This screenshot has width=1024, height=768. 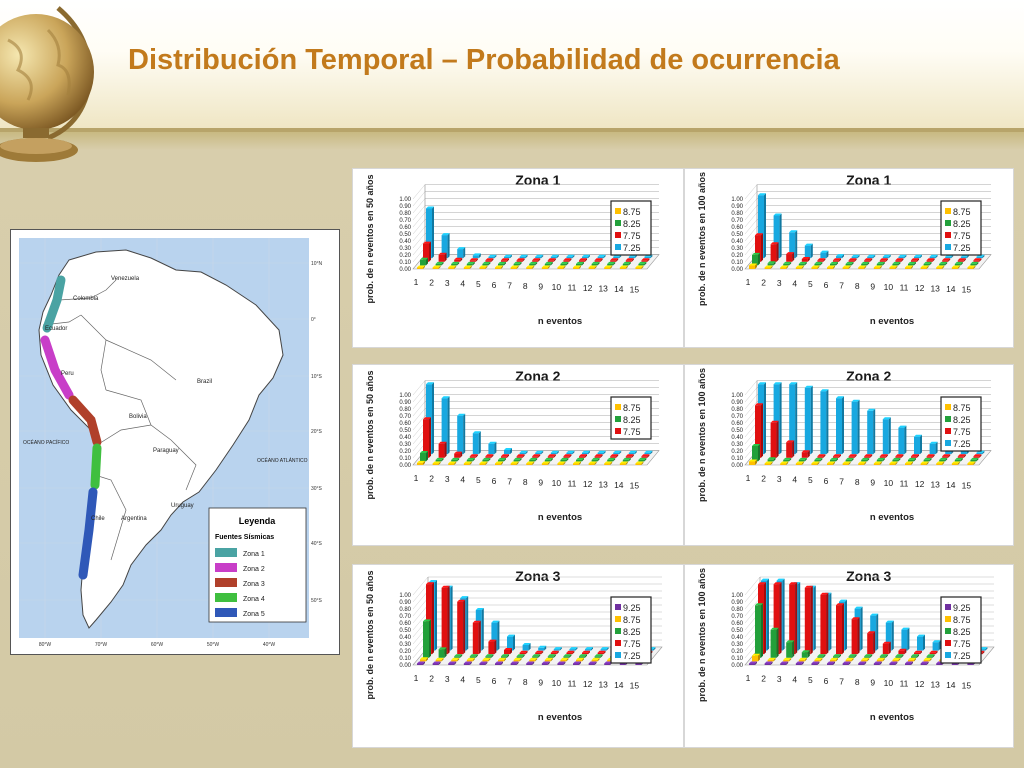 What do you see at coordinates (962, 408) in the screenshot?
I see `legend-label: 8.75` at bounding box center [962, 408].